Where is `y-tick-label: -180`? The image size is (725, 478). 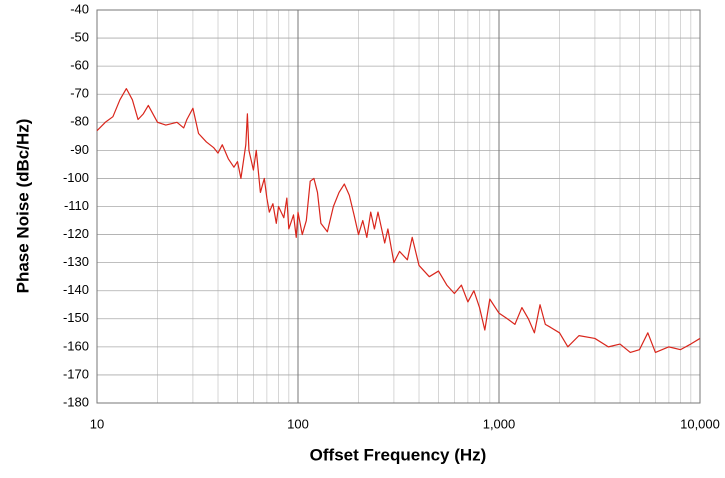 y-tick-label: -180 is located at coordinates (76, 401).